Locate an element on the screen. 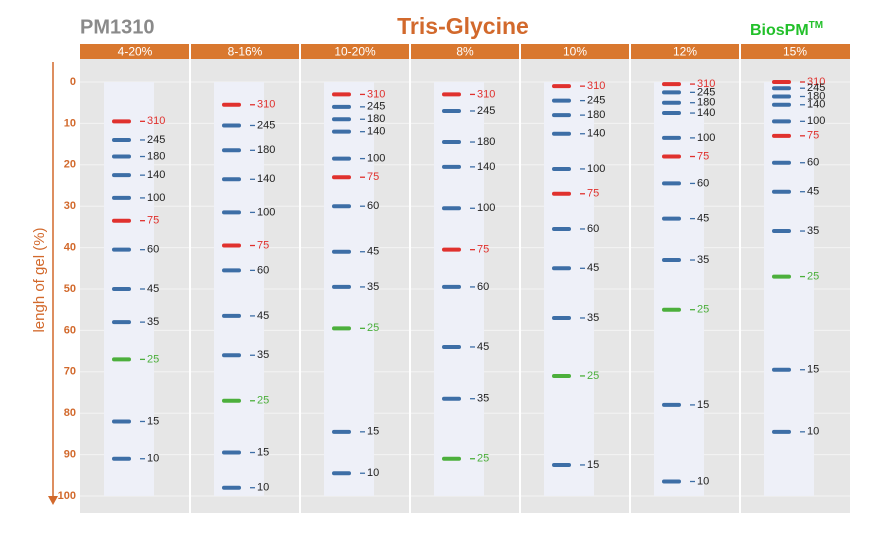 The image size is (890, 533). y-tick-label: 60 is located at coordinates (70, 330).